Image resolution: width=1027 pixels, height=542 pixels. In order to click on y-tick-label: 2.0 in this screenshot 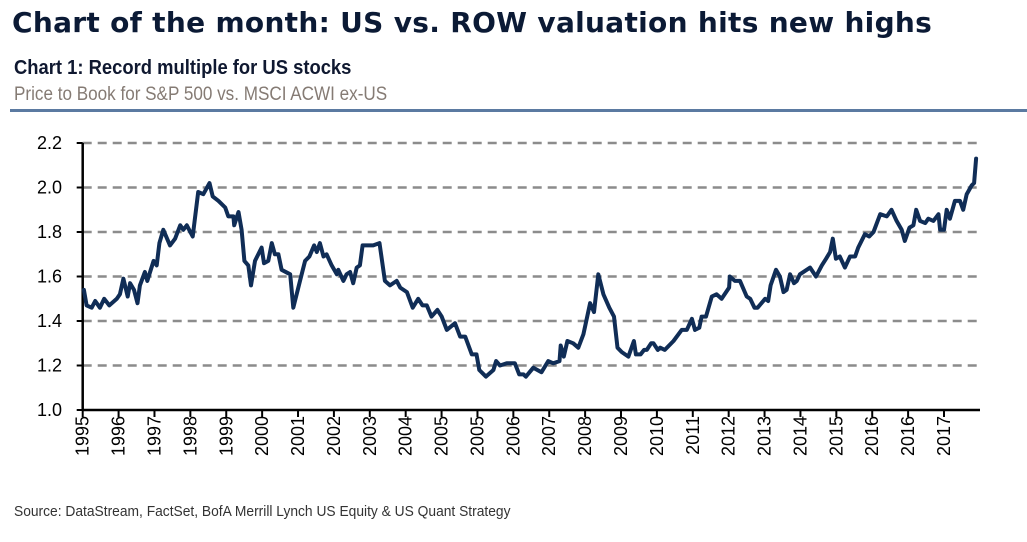, I will do `click(49, 188)`.